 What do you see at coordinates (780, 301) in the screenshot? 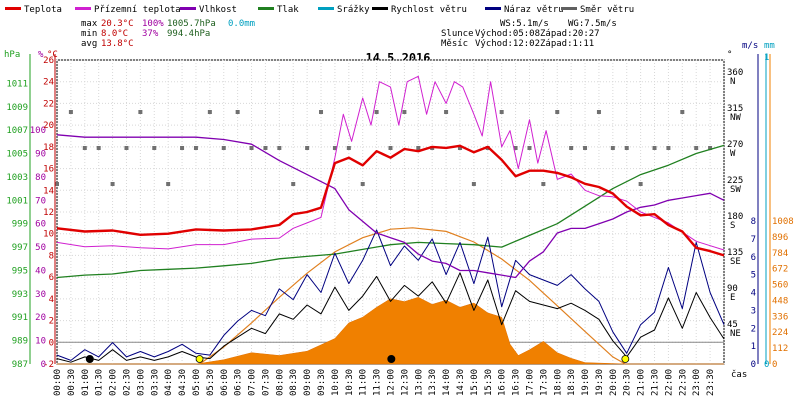
I see `solar-tick-label: 448` at bounding box center [780, 301].